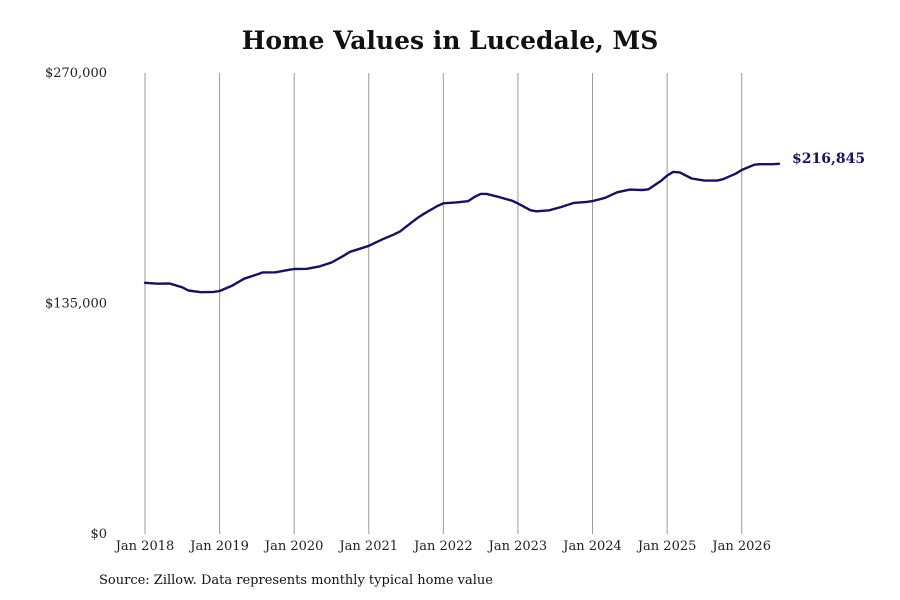 The image size is (900, 600). I want to click on y-tick-label: $135,000, so click(76, 304).